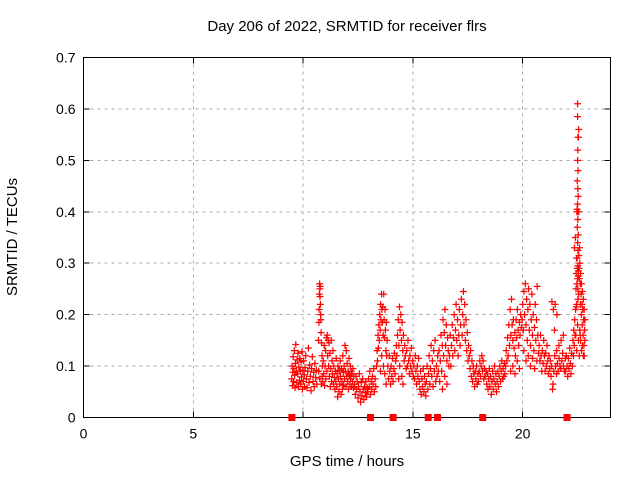 The image size is (640, 480). I want to click on y-axis-label: SRMTID / TECUs, so click(12, 237).